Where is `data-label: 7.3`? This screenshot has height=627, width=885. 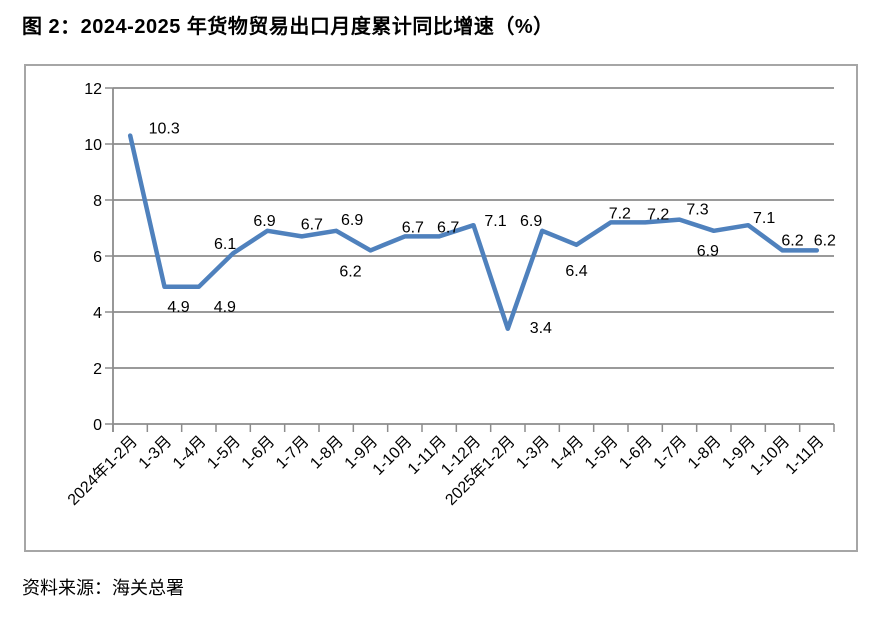 data-label: 7.3 is located at coordinates (697, 210).